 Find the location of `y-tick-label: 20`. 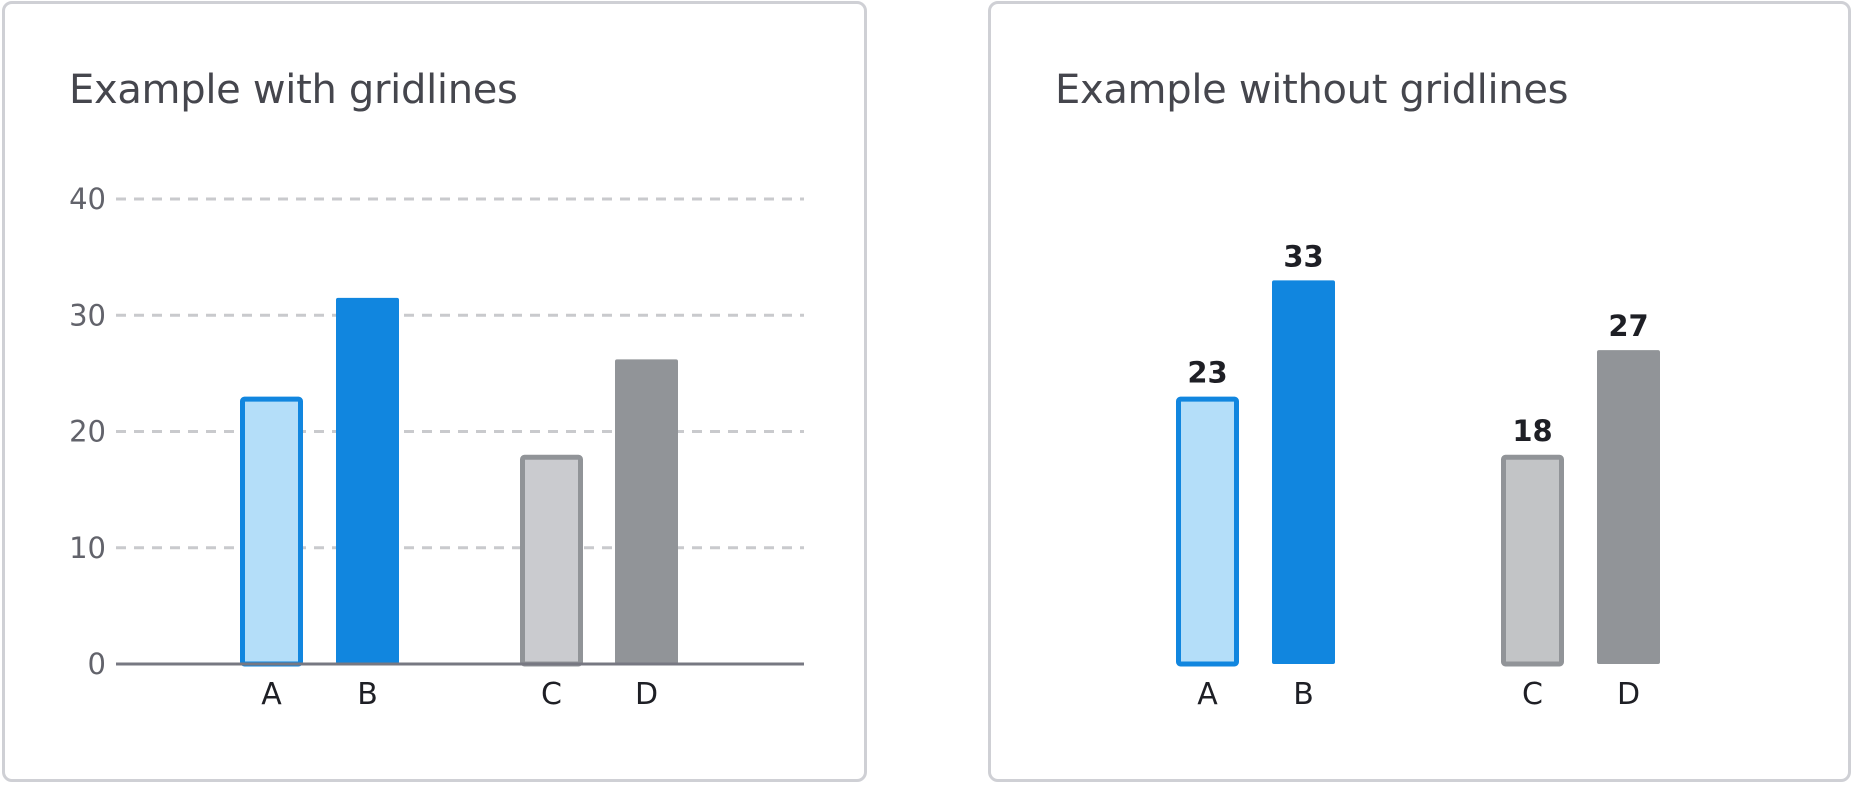

y-tick-label: 20 is located at coordinates (87, 432).